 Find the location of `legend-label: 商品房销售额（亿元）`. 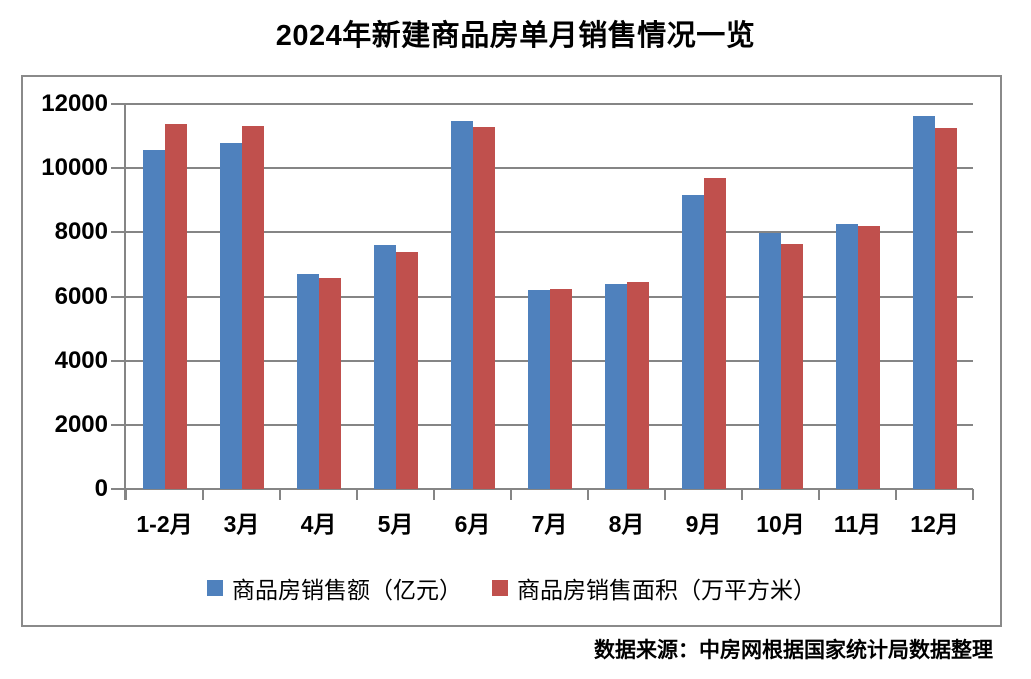

legend-label: 商品房销售额（亿元） is located at coordinates (347, 590).